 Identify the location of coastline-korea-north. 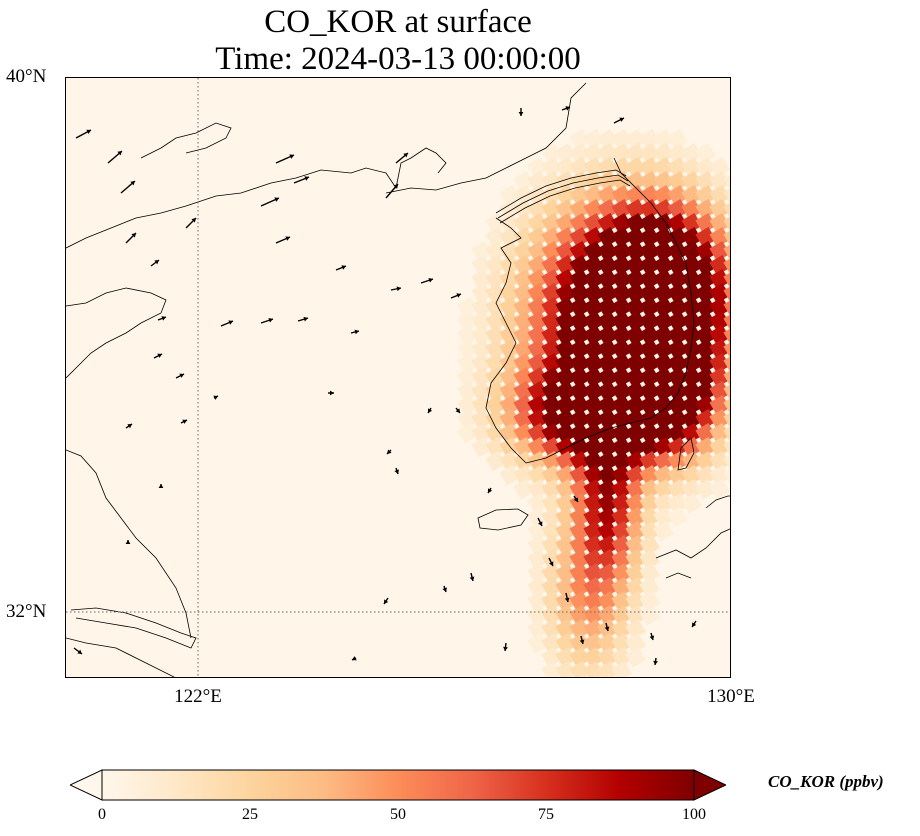
(486, 138).